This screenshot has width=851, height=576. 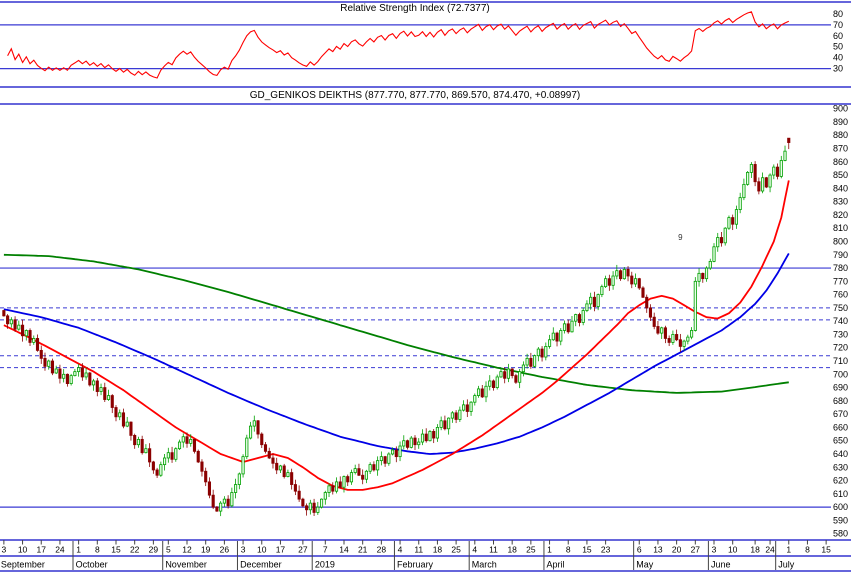 What do you see at coordinates (840, 175) in the screenshot?
I see `svg-text: 850` at bounding box center [840, 175].